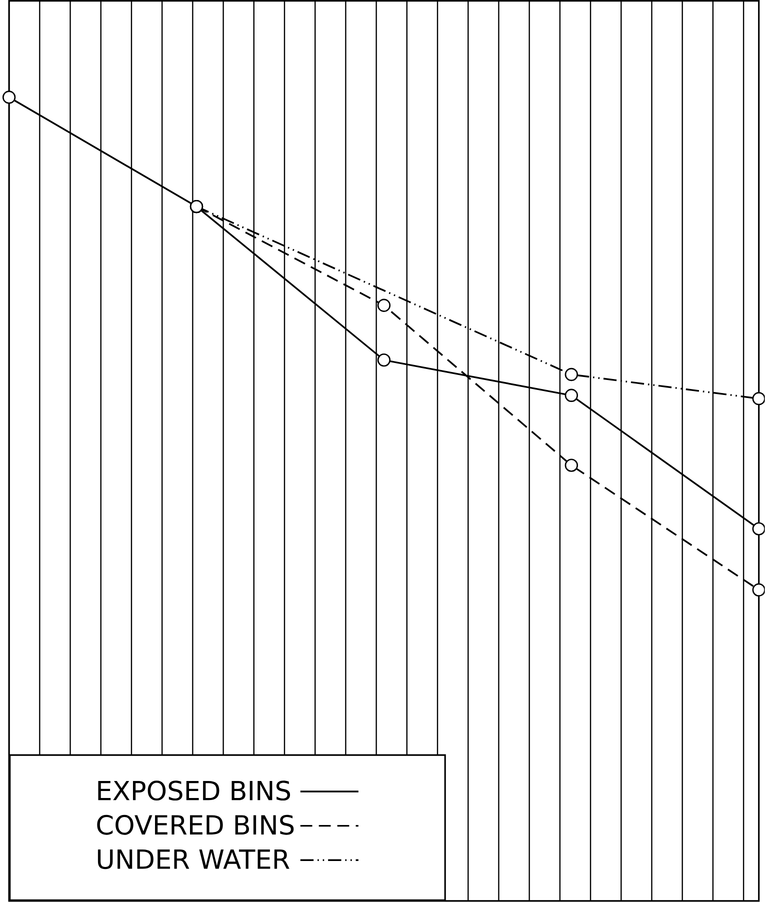 The width and height of the screenshot is (765, 910). I want to click on legend-label: UNDER WATER, so click(194, 860).